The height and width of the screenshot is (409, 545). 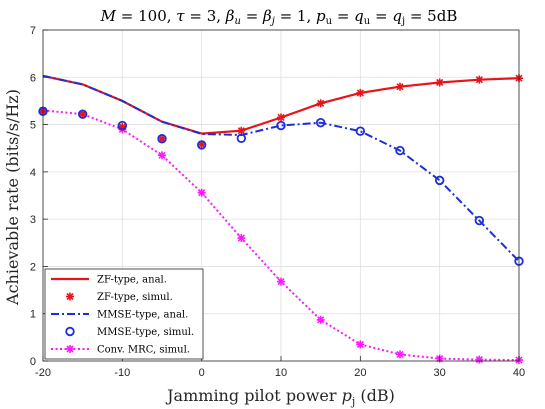 I want to click on legend-entry: MMSE-type, anal., so click(x=119, y=315).